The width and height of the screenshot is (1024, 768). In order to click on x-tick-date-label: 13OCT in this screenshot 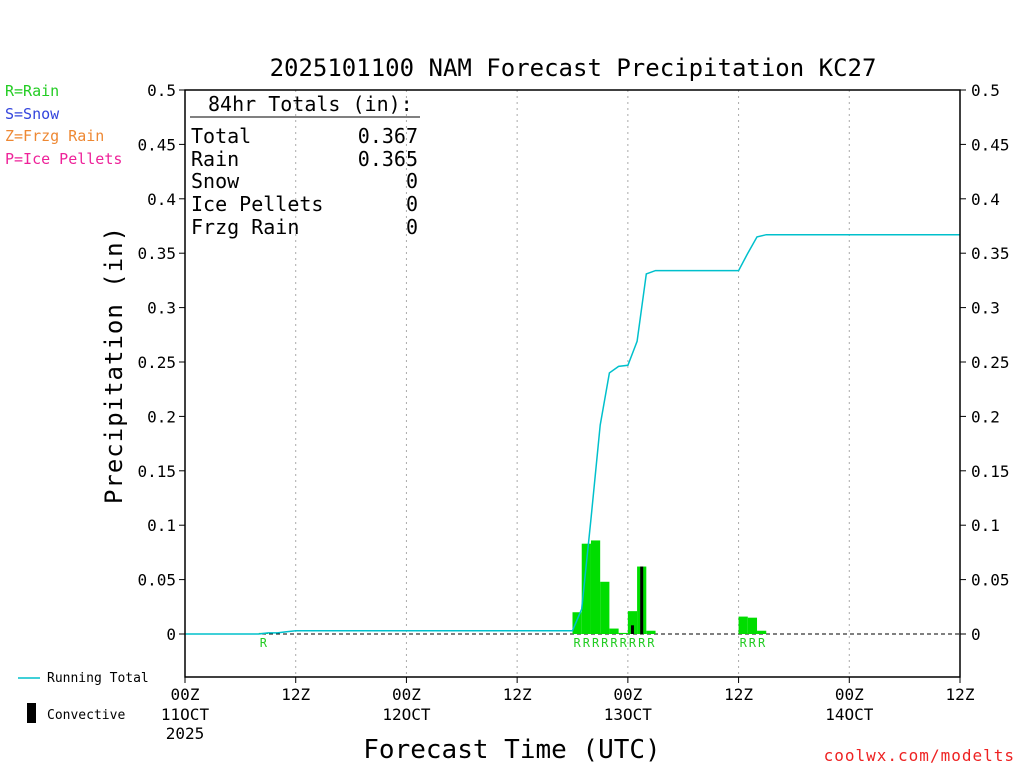, I will do `click(628, 714)`.